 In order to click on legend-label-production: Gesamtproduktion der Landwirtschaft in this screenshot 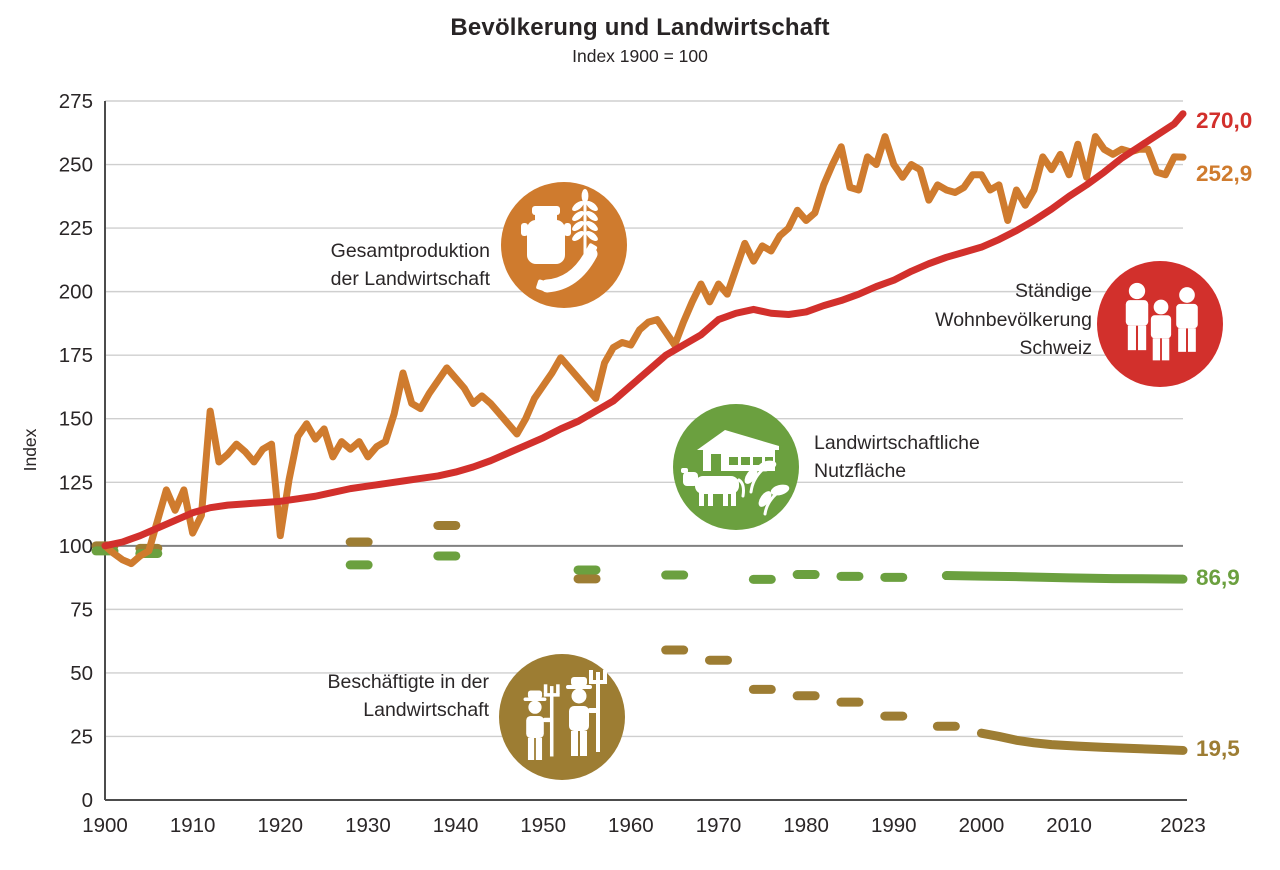, I will do `click(410, 265)`.